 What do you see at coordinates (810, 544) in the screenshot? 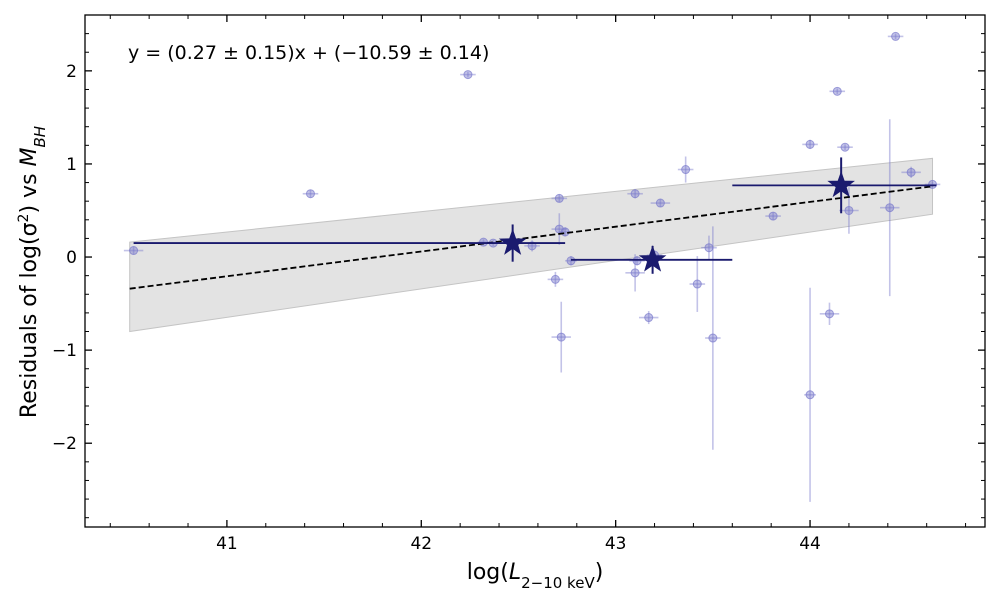
I see `x-tick-label: 44` at bounding box center [810, 544].